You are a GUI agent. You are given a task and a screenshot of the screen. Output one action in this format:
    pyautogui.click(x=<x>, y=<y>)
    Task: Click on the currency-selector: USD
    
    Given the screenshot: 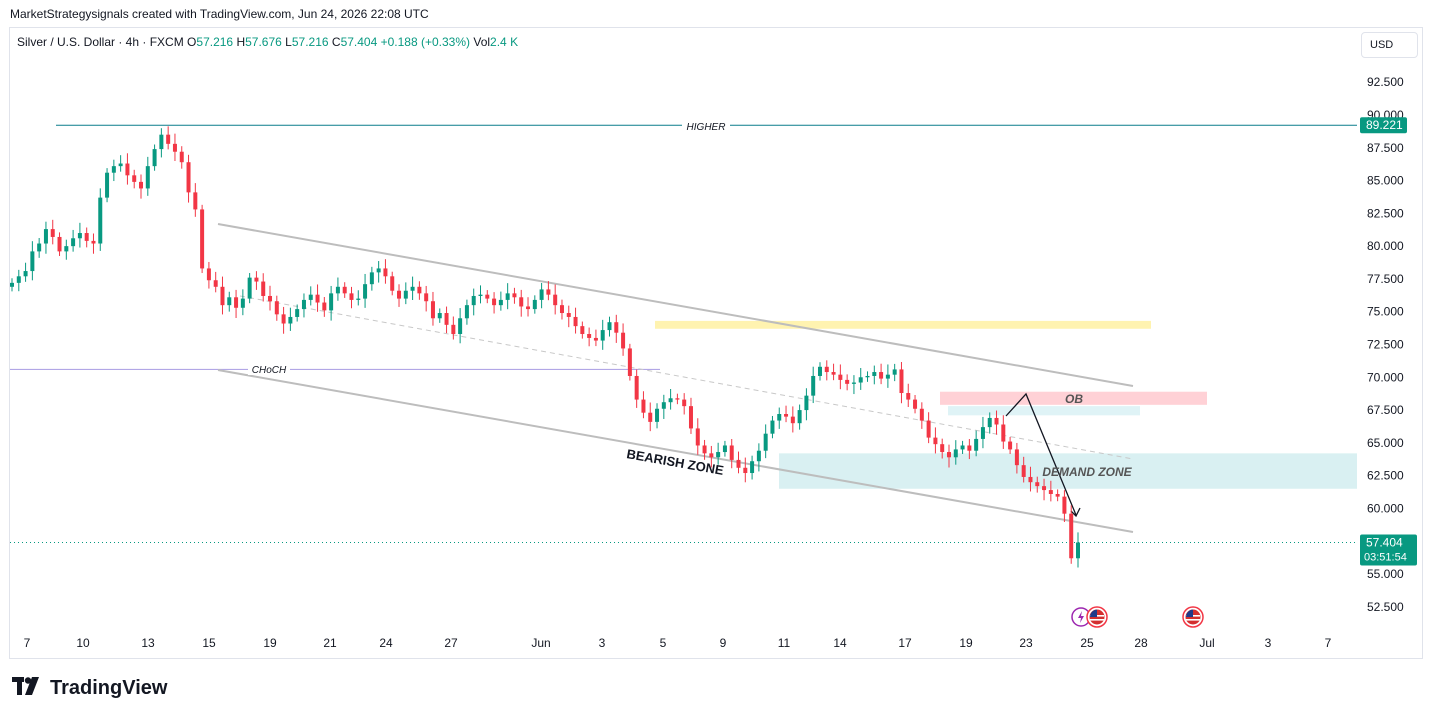 What is the action you would take?
    pyautogui.click(x=1389, y=45)
    